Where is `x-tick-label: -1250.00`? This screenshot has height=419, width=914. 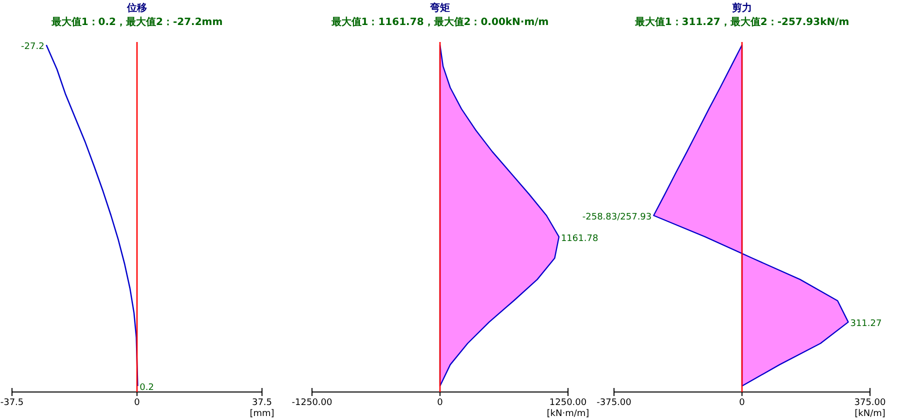
x-tick-label: -1250.00 is located at coordinates (312, 403).